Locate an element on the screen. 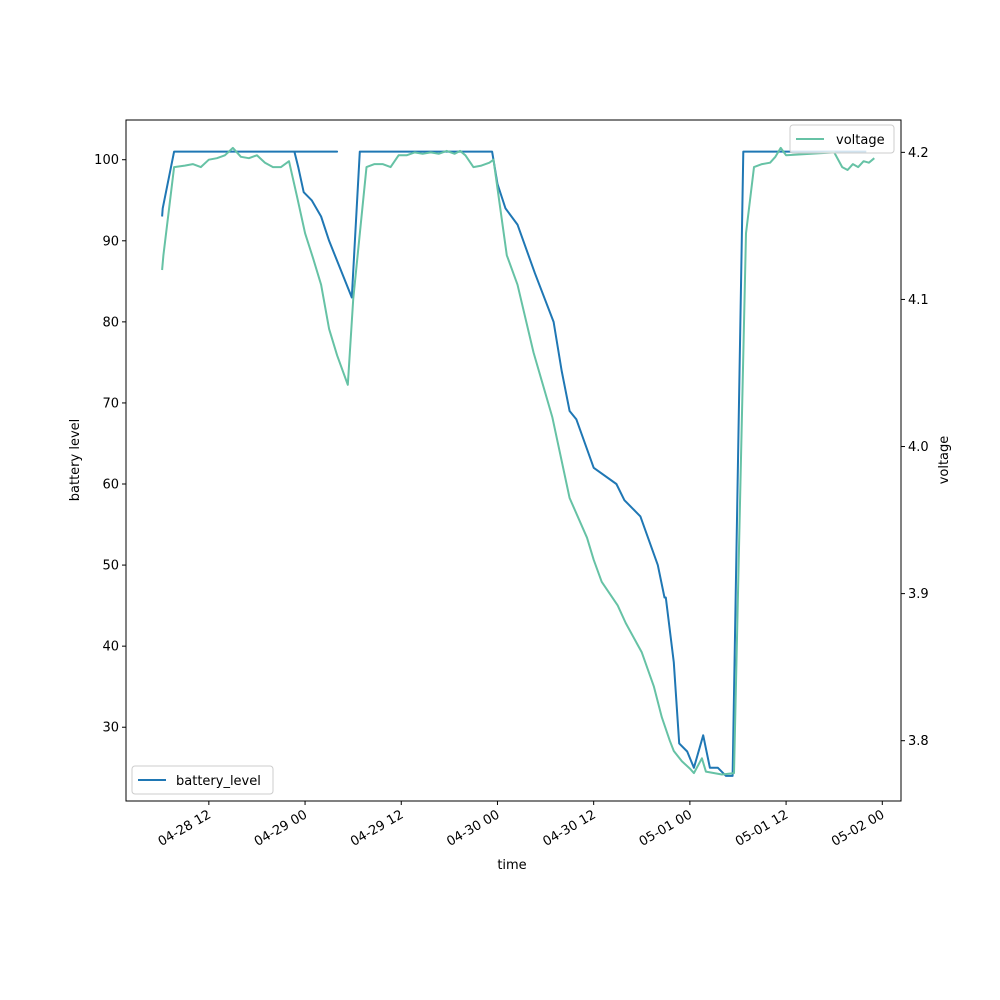 The width and height of the screenshot is (1000, 1000). legend-label-battery-level: battery_level is located at coordinates (218, 781).